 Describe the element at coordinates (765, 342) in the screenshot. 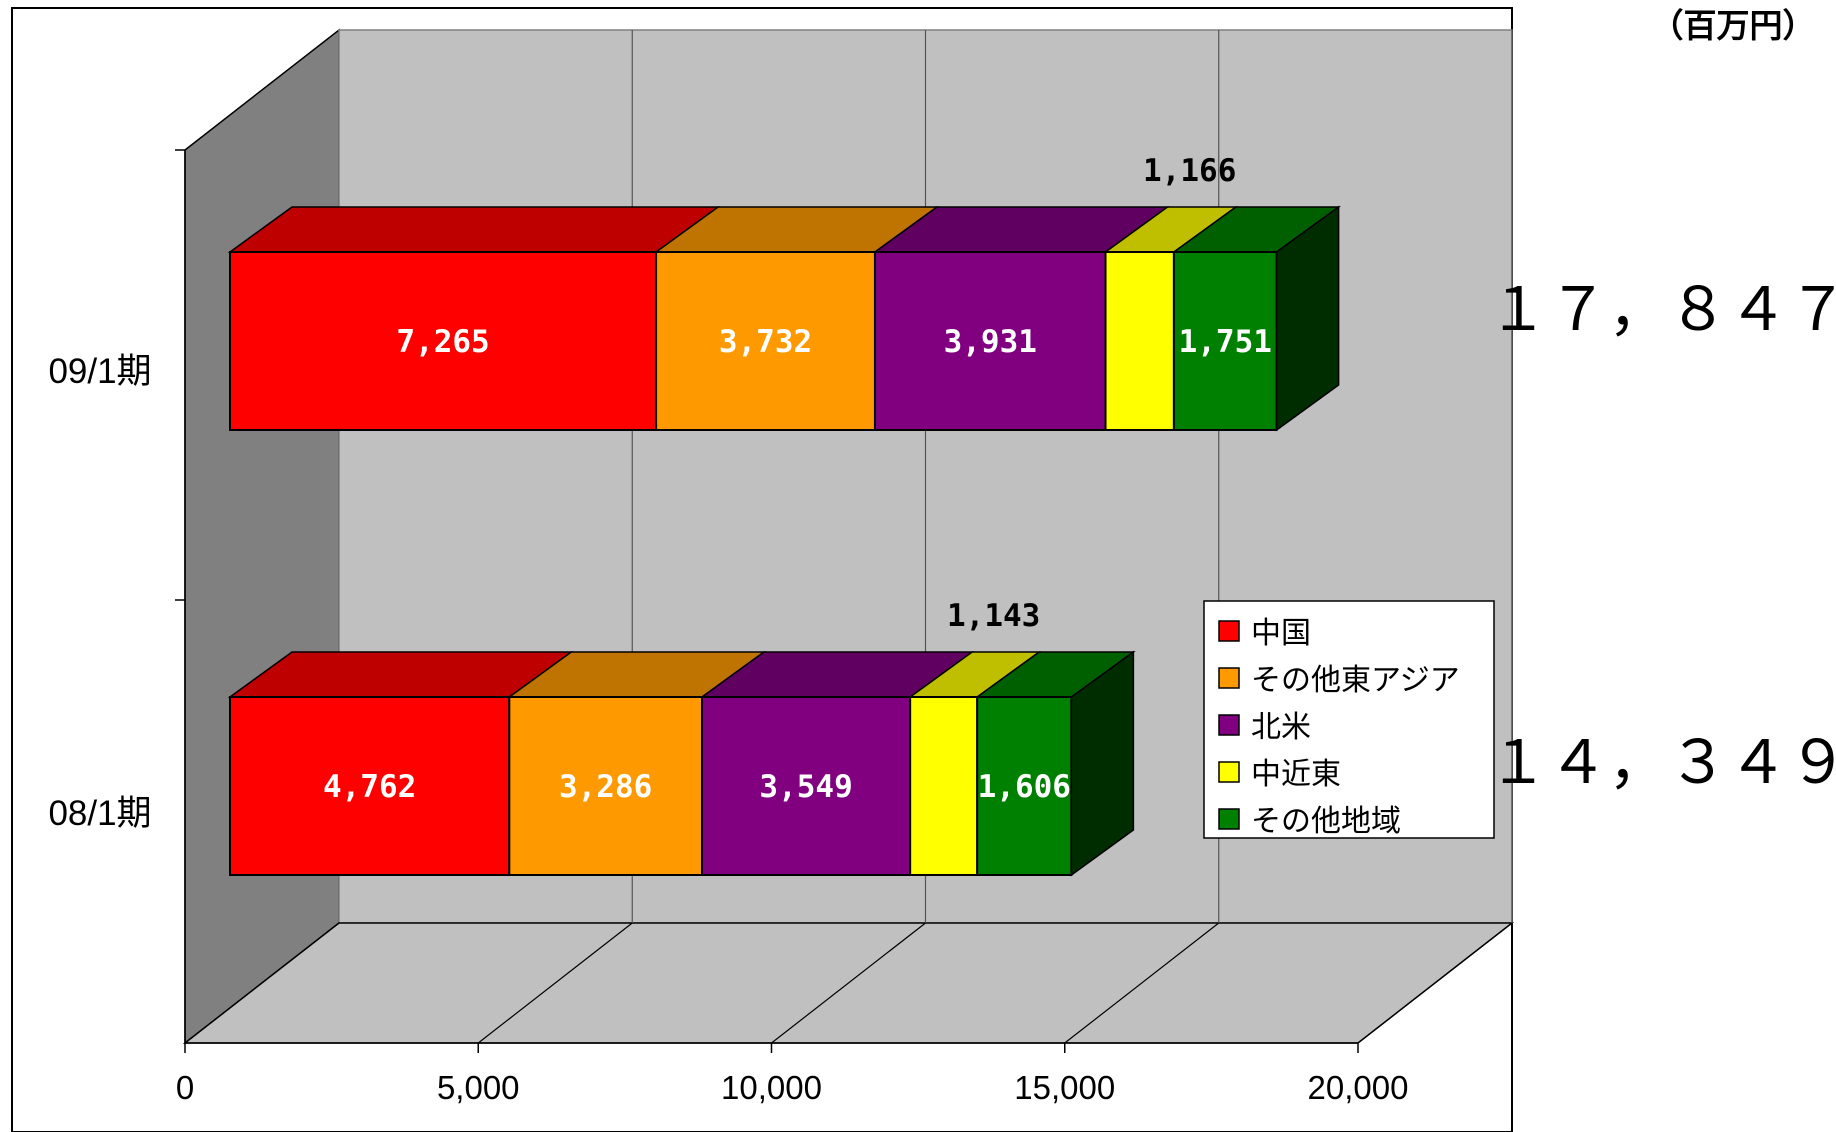

I see `data-label: 3,732` at that location.